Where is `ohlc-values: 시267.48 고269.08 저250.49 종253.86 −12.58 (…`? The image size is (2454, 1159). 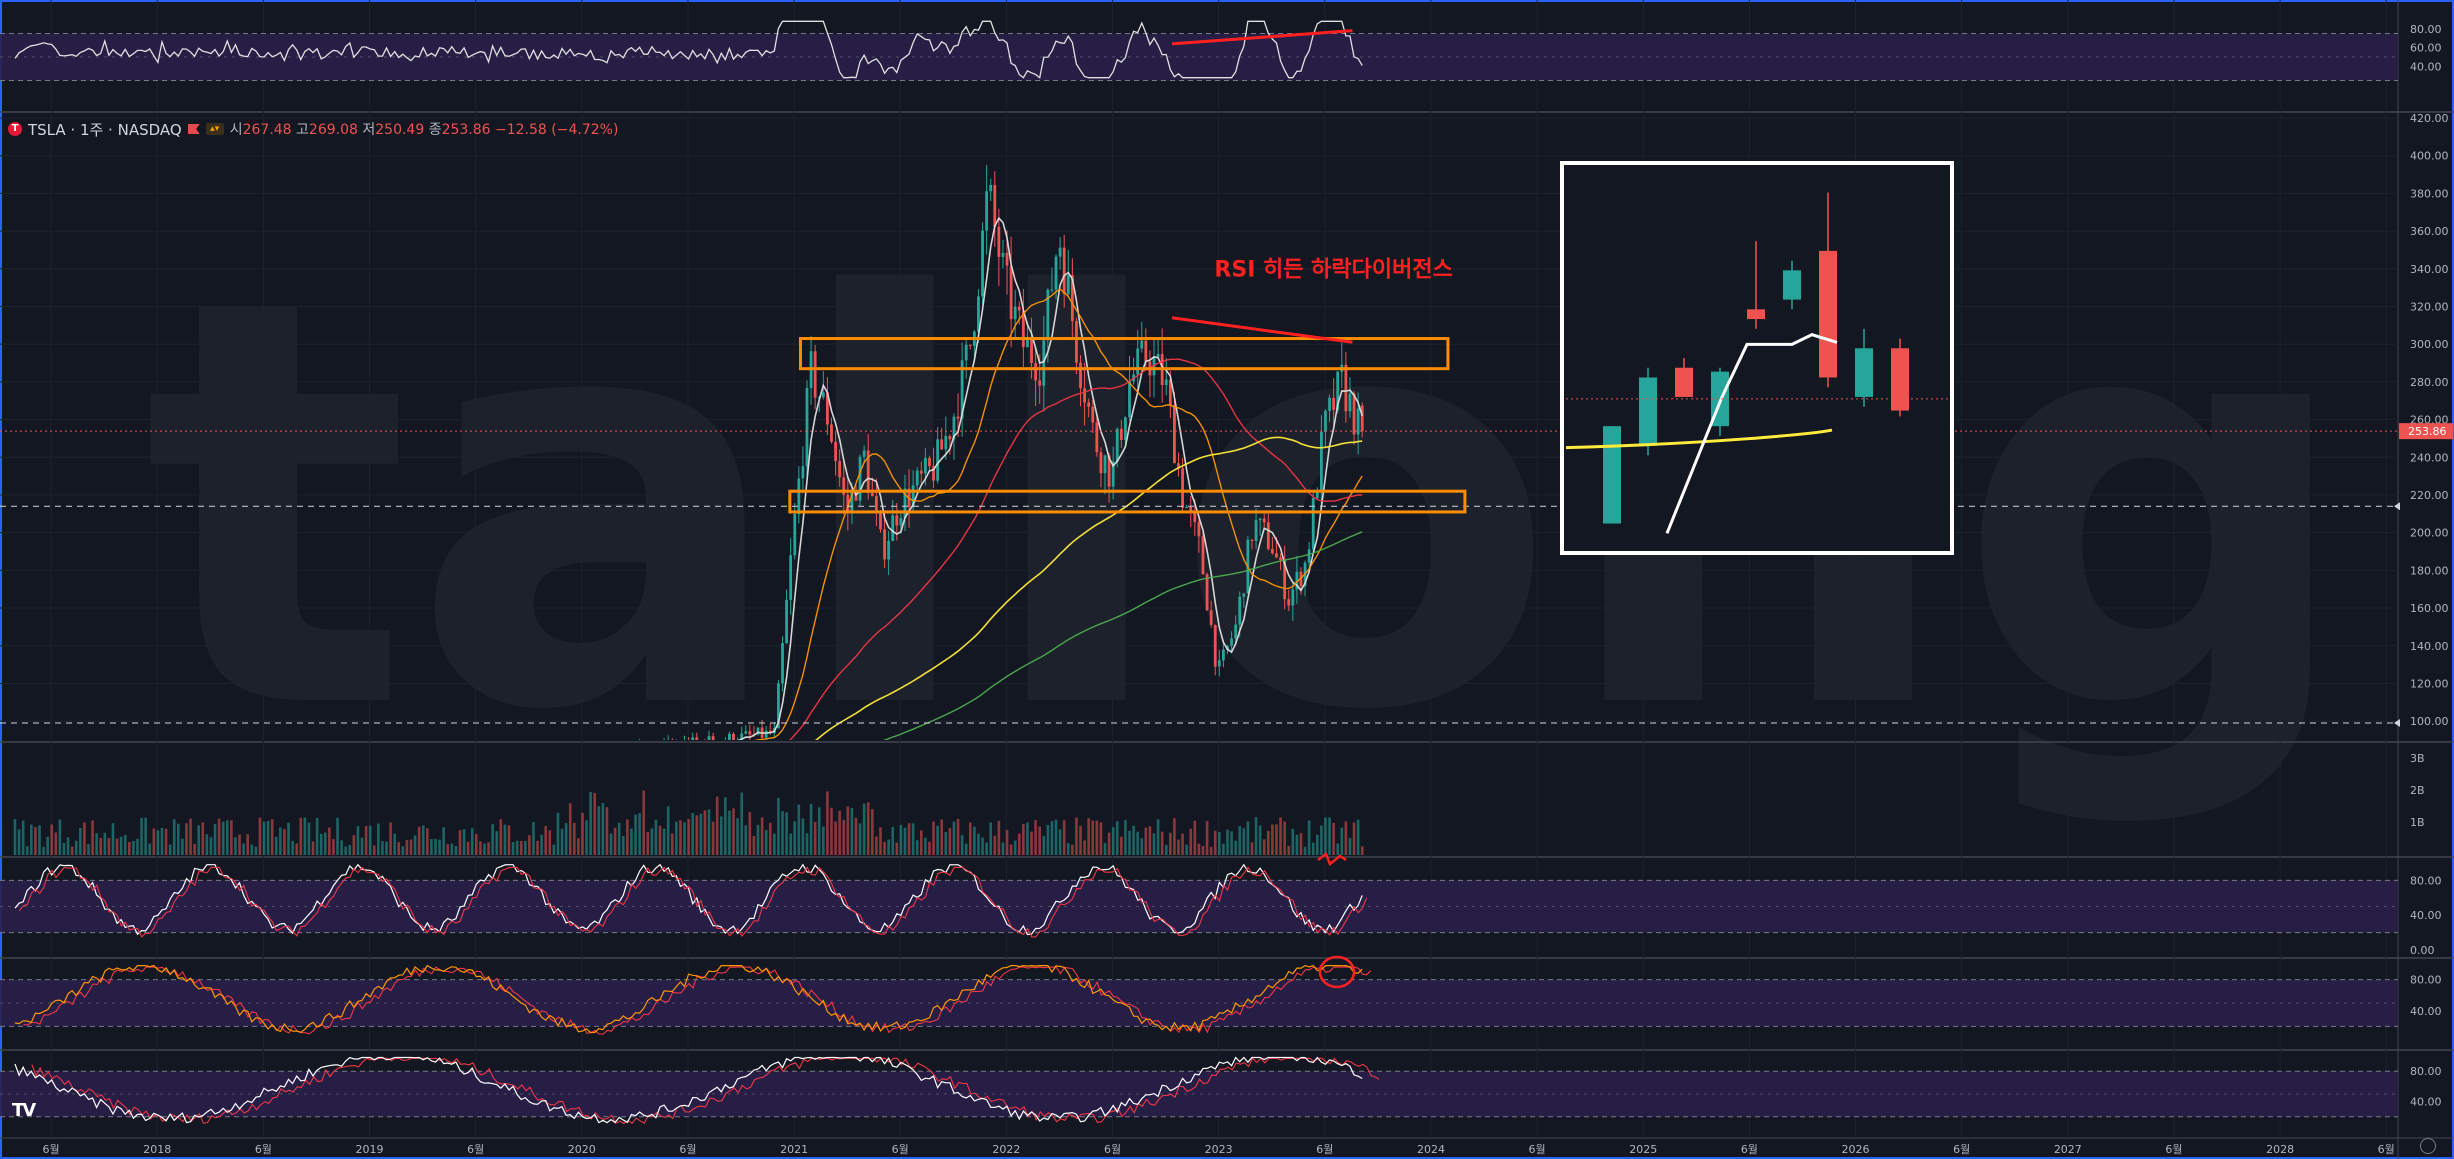 ohlc-values: 시267.48 고269.08 저250.49 종253.86 −12.58 (… is located at coordinates (424, 129).